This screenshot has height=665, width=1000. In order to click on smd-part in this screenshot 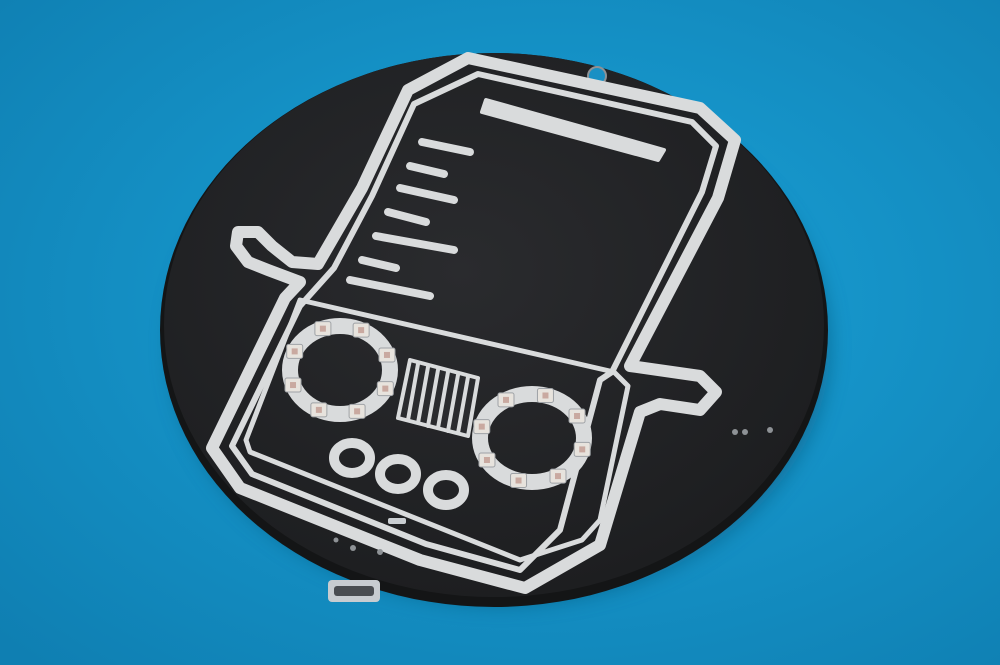, I will do `click(397, 521)`.